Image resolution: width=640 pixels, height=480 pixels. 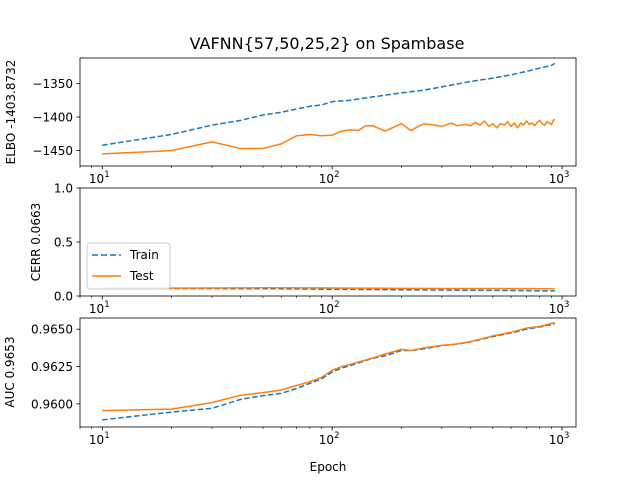 What do you see at coordinates (52, 151) in the screenshot?
I see `y-tick-label: −1450` at bounding box center [52, 151].